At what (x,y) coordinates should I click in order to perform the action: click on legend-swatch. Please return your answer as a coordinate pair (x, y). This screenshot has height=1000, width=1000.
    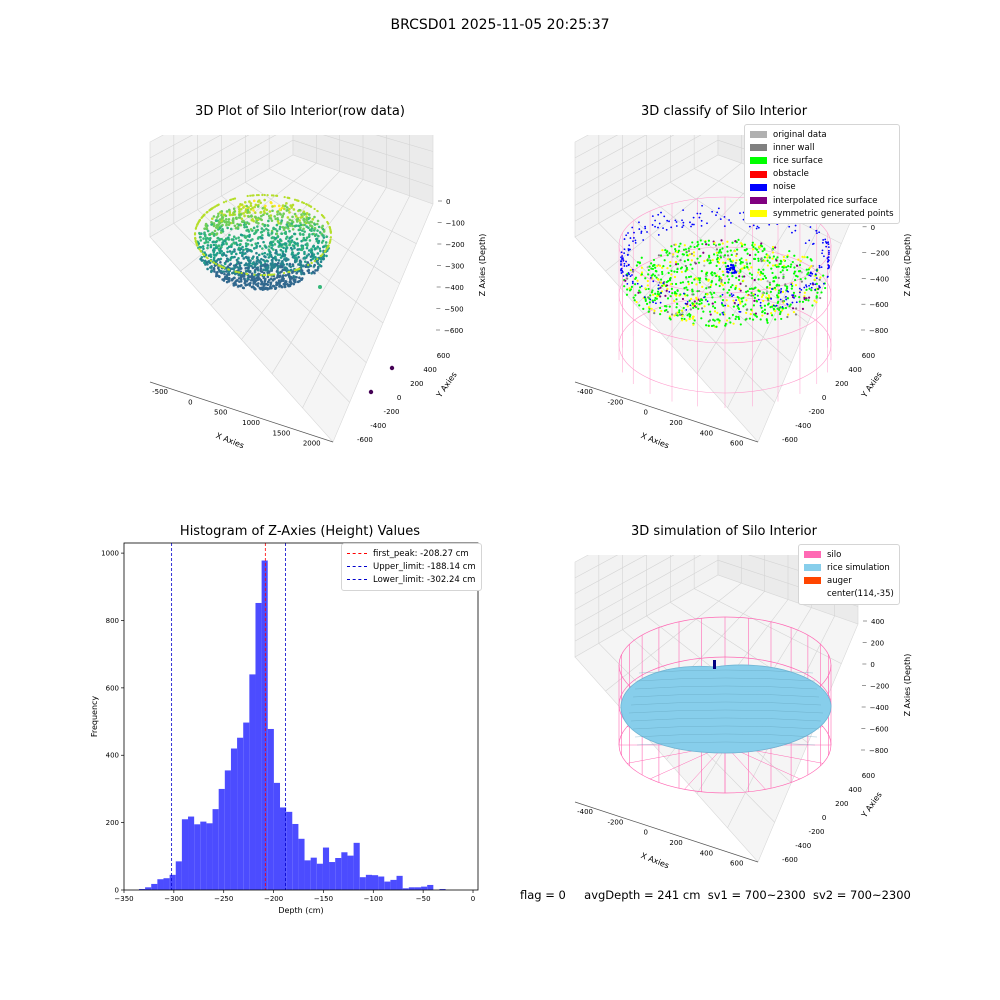
    Looking at the image, I should click on (812, 555).